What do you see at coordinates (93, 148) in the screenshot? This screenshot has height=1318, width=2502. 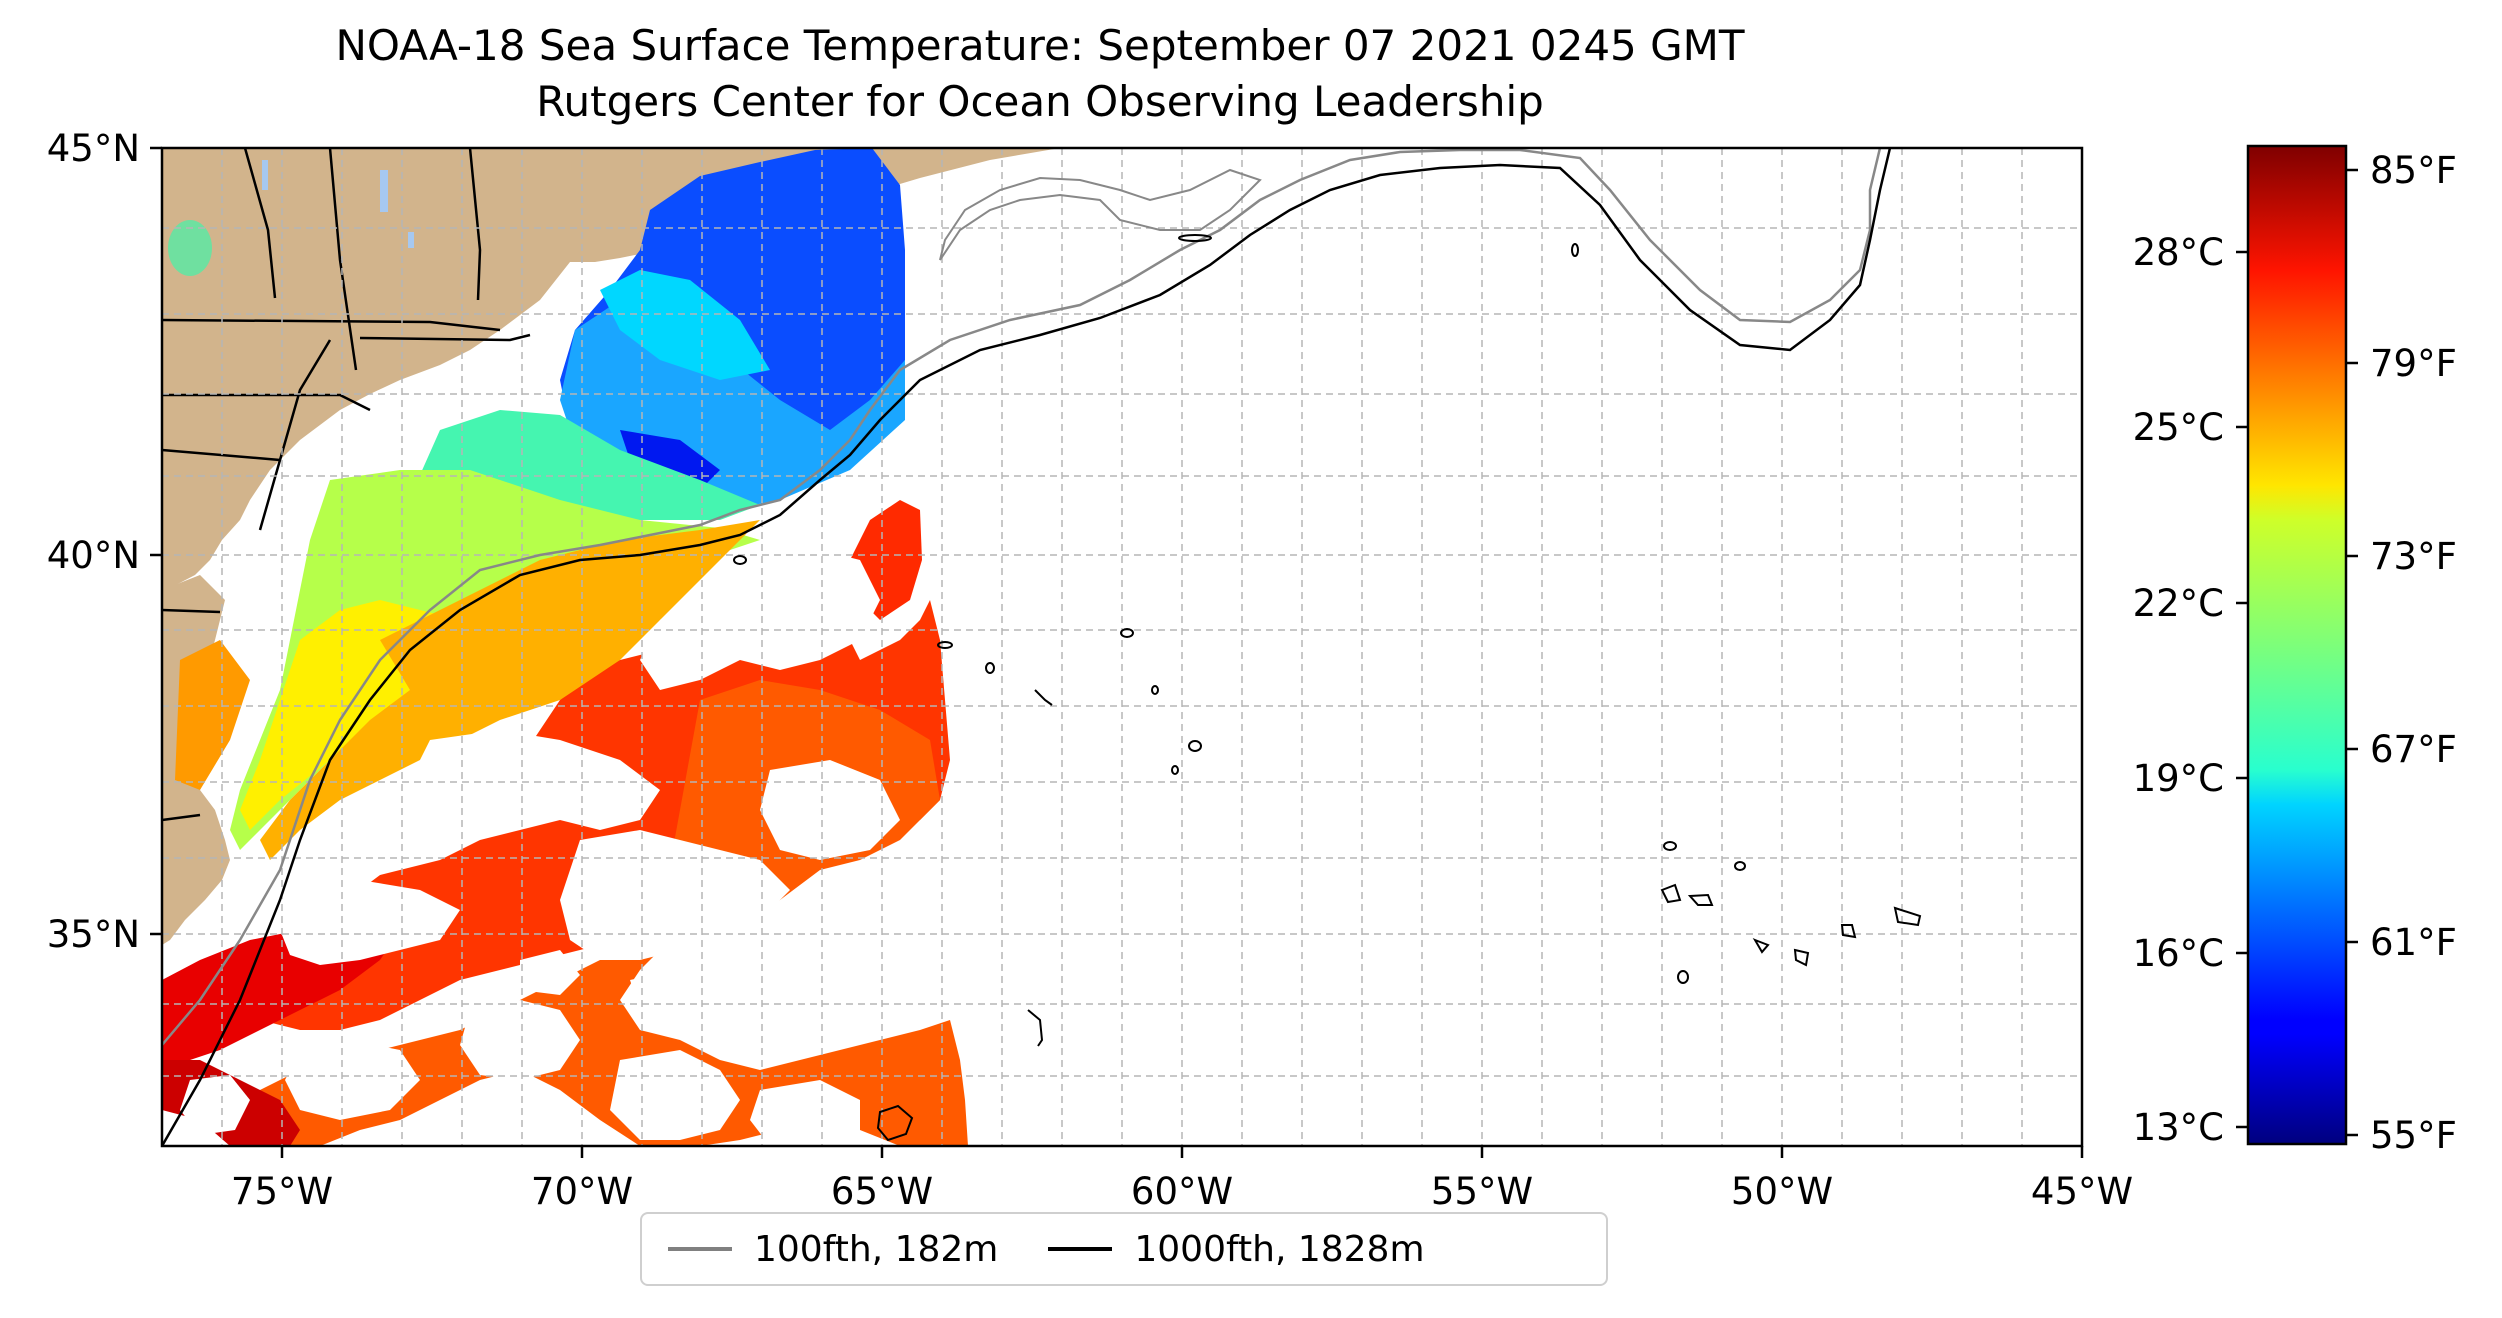 I see `lat-label: 45°N` at bounding box center [93, 148].